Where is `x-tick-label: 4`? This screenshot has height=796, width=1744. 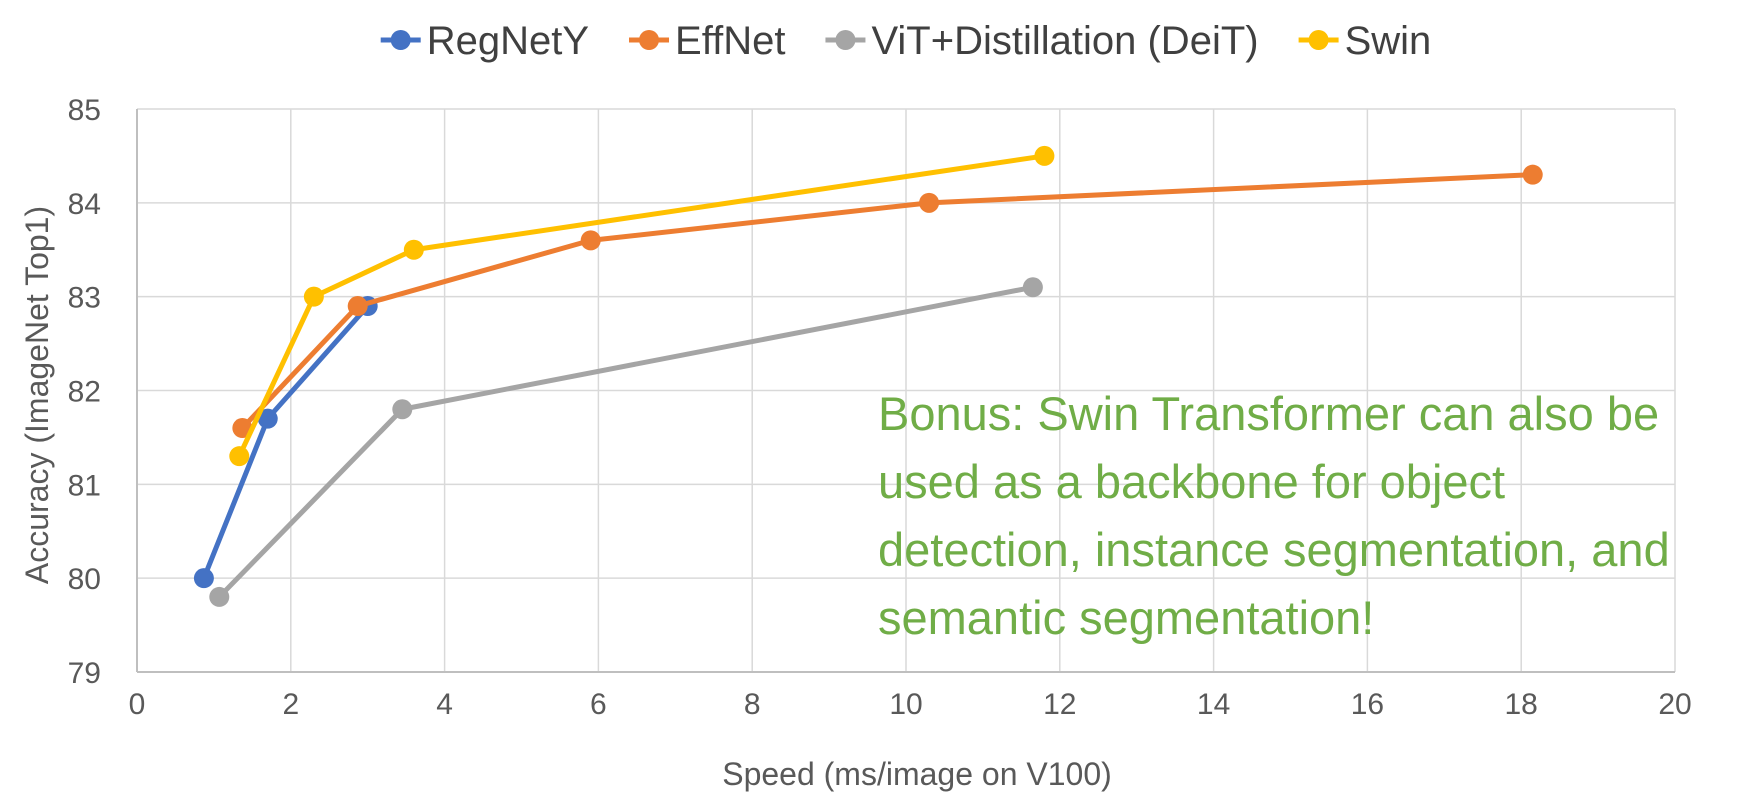
x-tick-label: 4 is located at coordinates (444, 704).